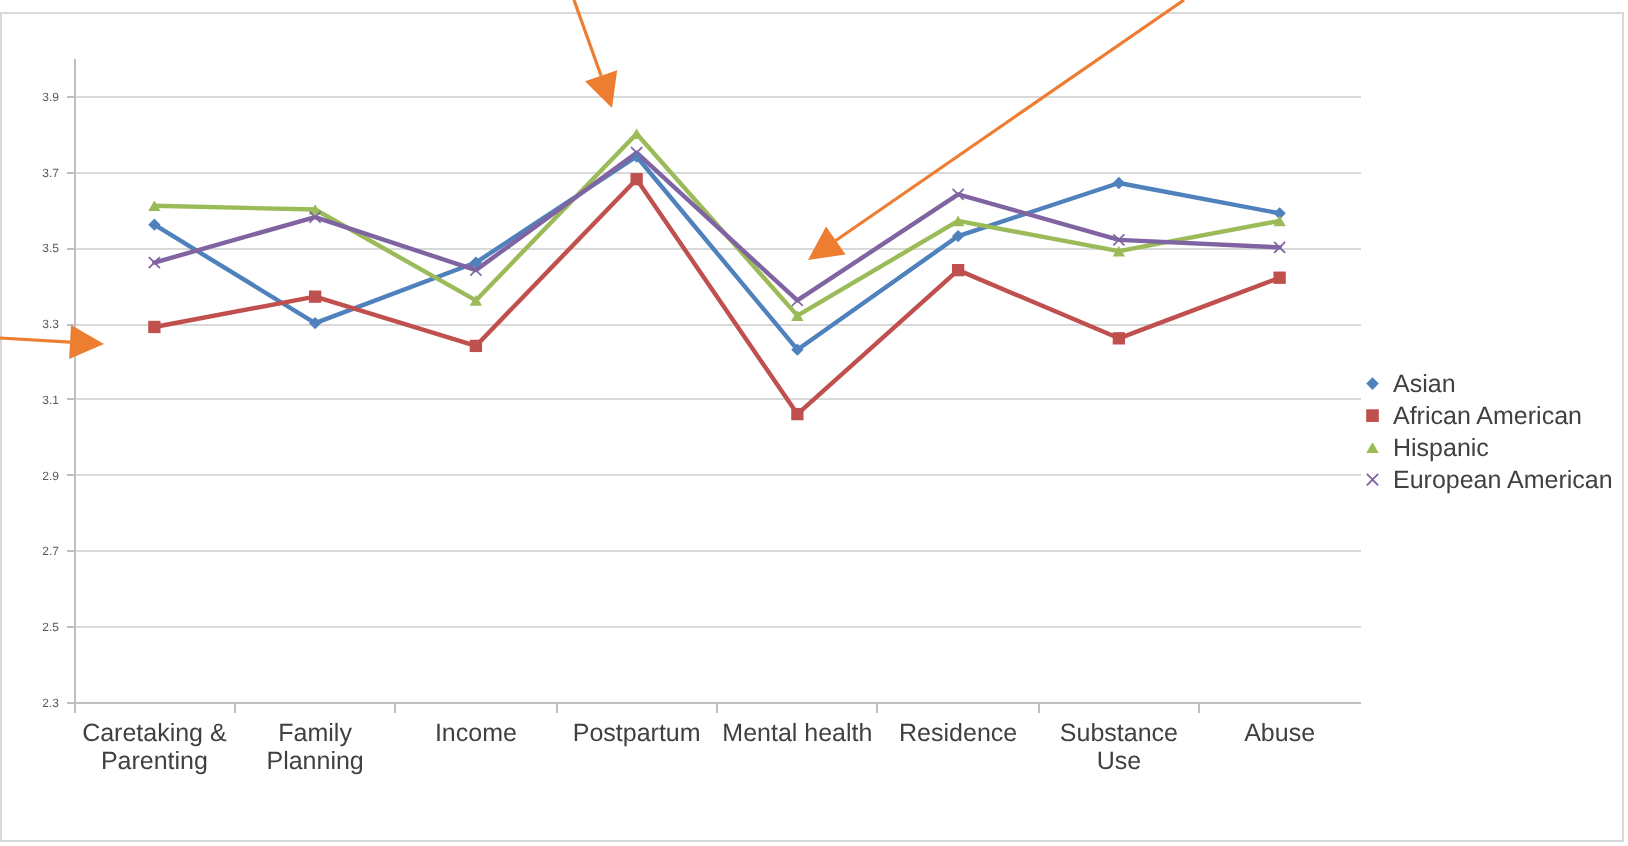 This screenshot has width=1628, height=846. Describe the element at coordinates (1441, 447) in the screenshot. I see `legend-label: Hispanic` at that location.